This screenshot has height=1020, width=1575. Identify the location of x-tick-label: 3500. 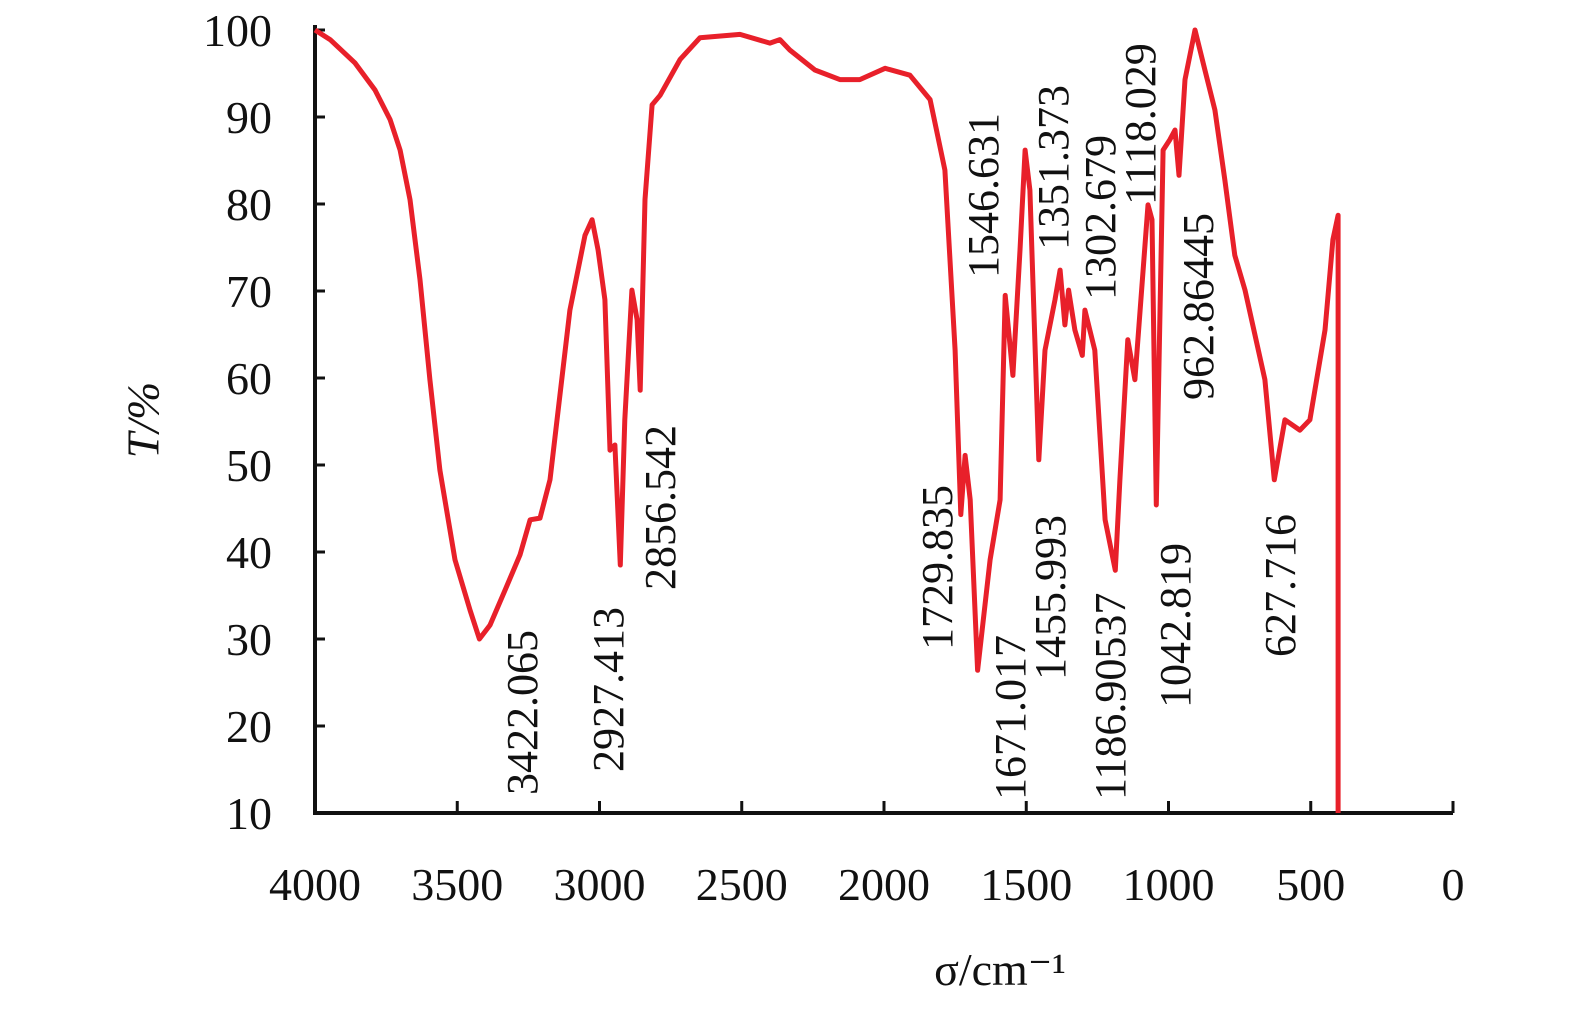
(457, 884).